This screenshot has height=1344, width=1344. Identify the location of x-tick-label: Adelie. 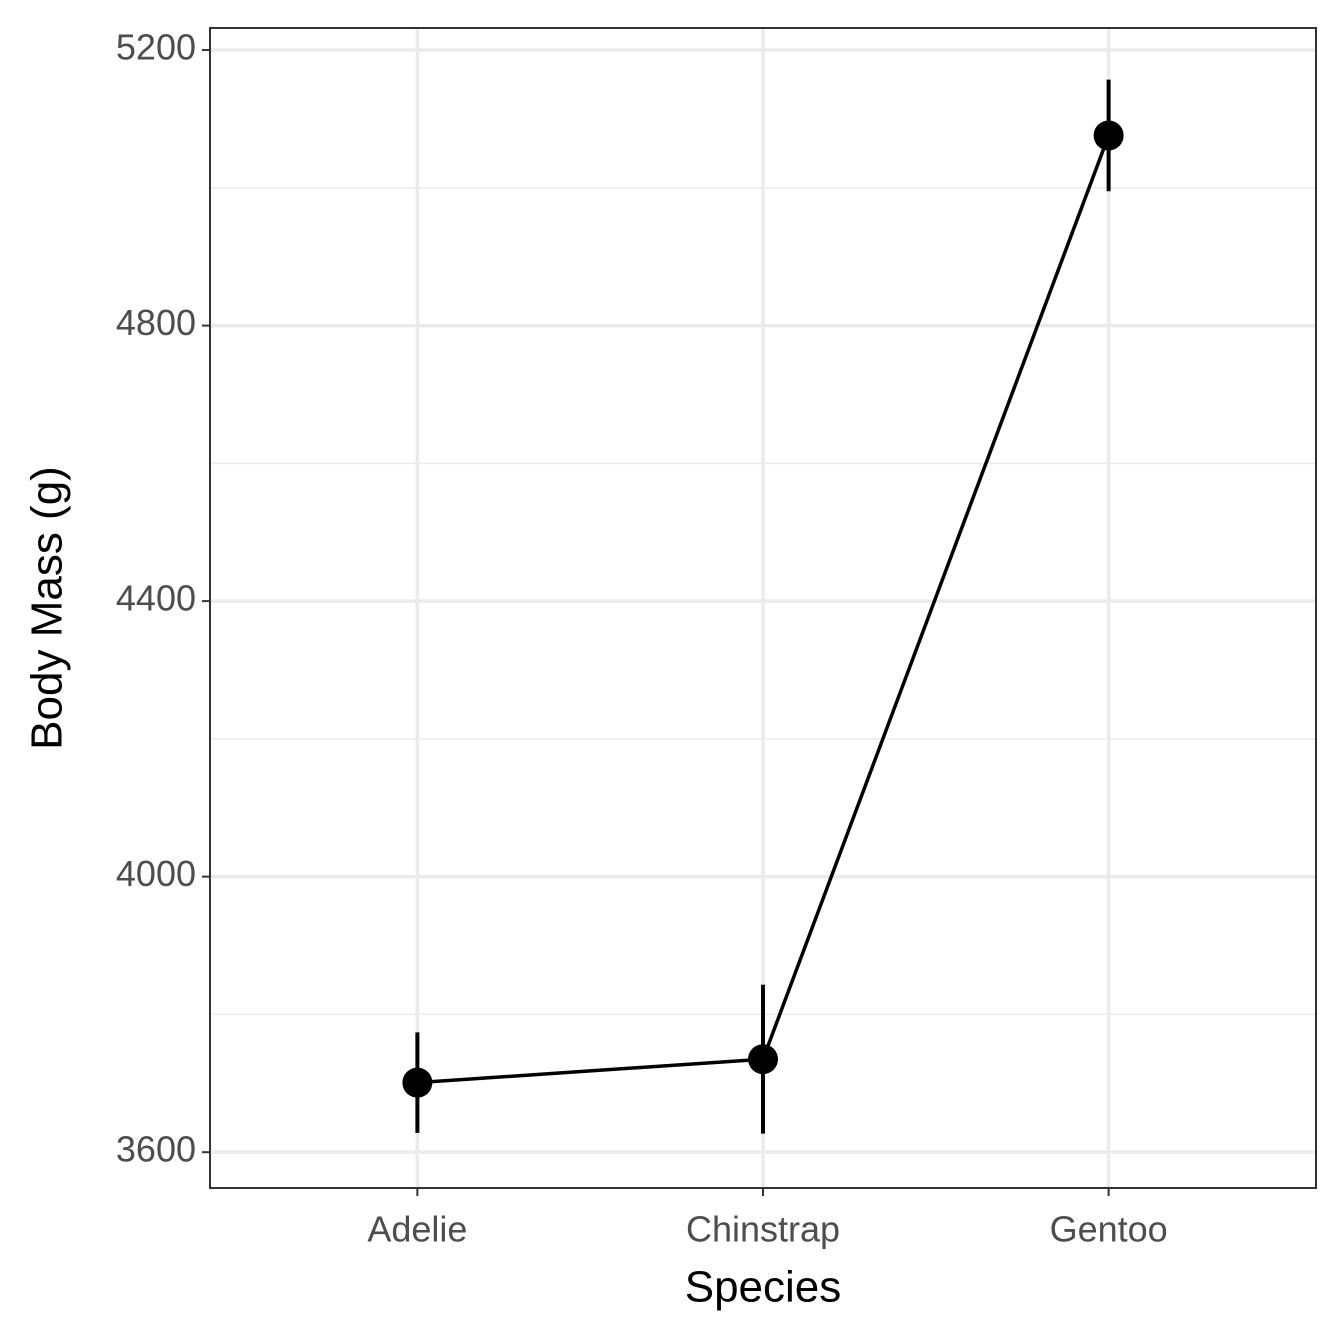
(417, 1229).